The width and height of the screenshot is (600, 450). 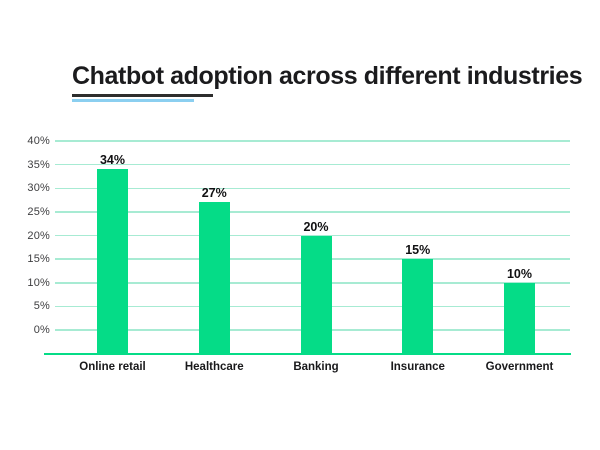 What do you see at coordinates (133, 100) in the screenshot?
I see `title-underline-blue` at bounding box center [133, 100].